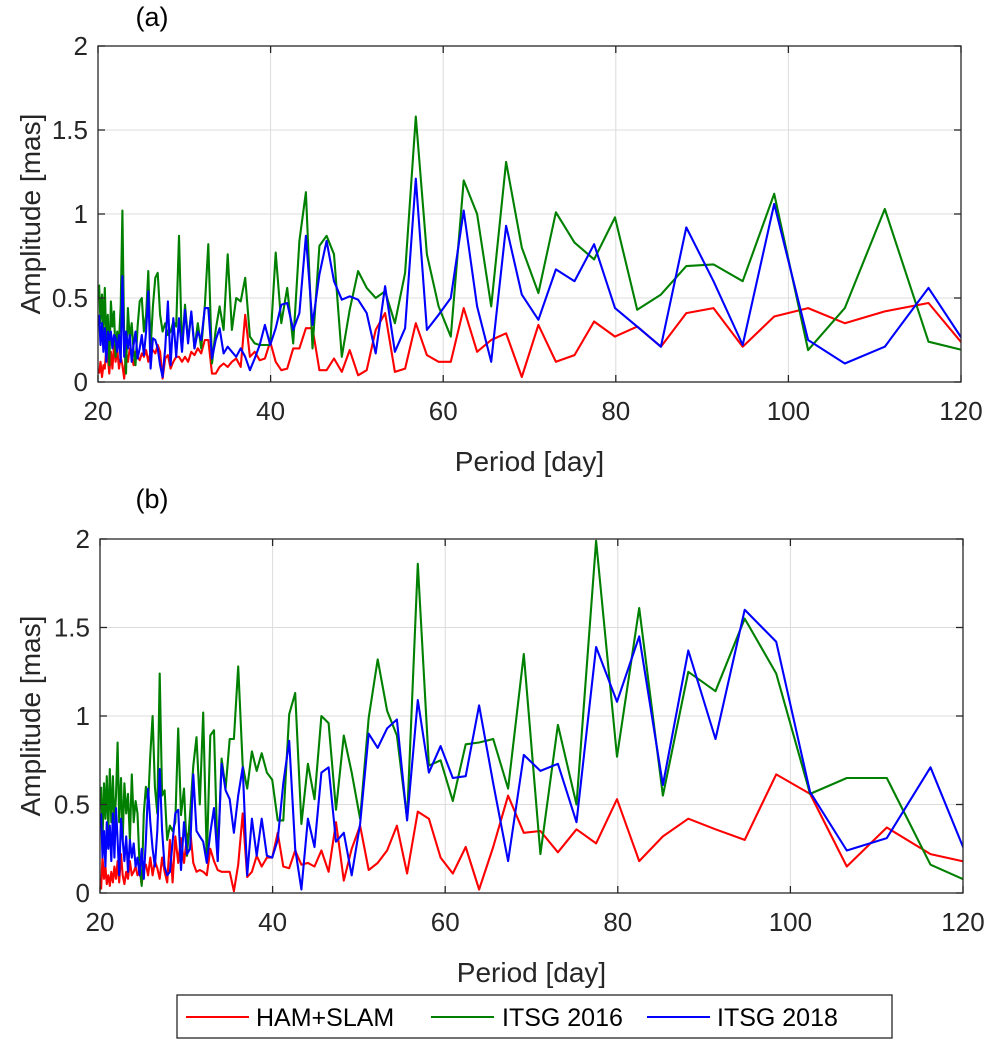  I want to click on legend-label-itsg-2018: ITSG 2018, so click(777, 1018).